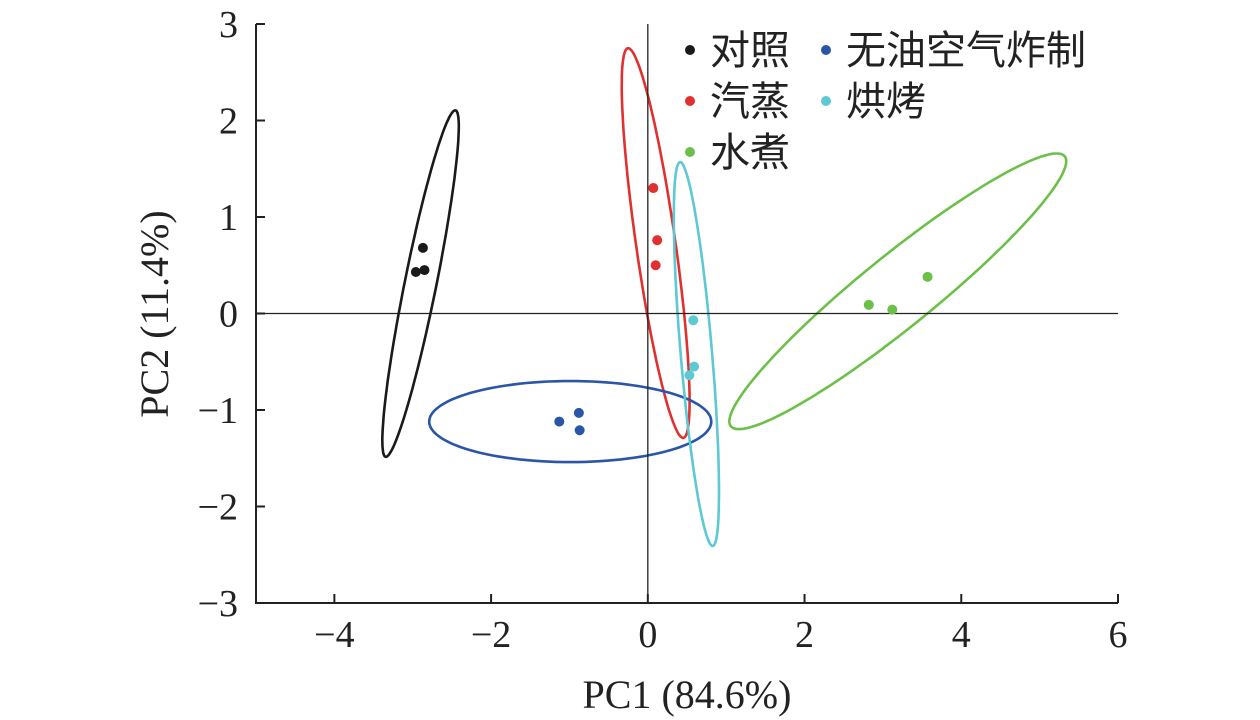 This screenshot has width=1260, height=720. What do you see at coordinates (750, 153) in the screenshot?
I see `legend-label: 水煮` at bounding box center [750, 153].